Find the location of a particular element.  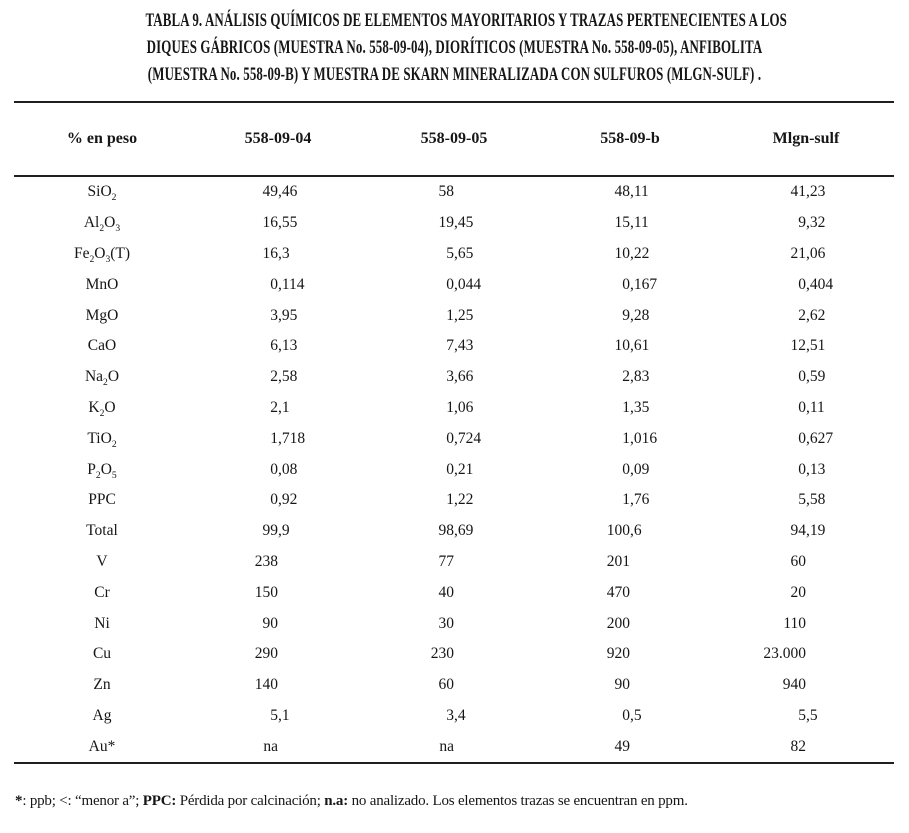

horizontal-rule-header is located at coordinates (454, 176).